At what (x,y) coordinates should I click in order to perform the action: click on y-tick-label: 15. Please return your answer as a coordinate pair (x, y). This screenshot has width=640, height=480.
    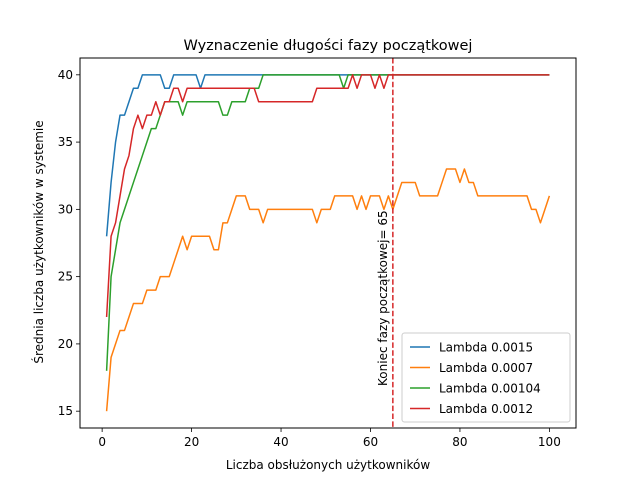
    Looking at the image, I should click on (65, 411).